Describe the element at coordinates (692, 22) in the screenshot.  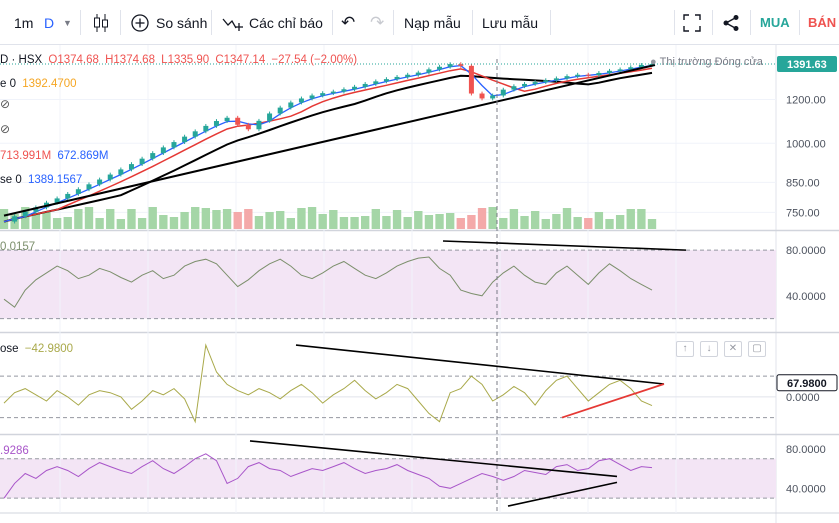
I see `fullscreen-icon` at that location.